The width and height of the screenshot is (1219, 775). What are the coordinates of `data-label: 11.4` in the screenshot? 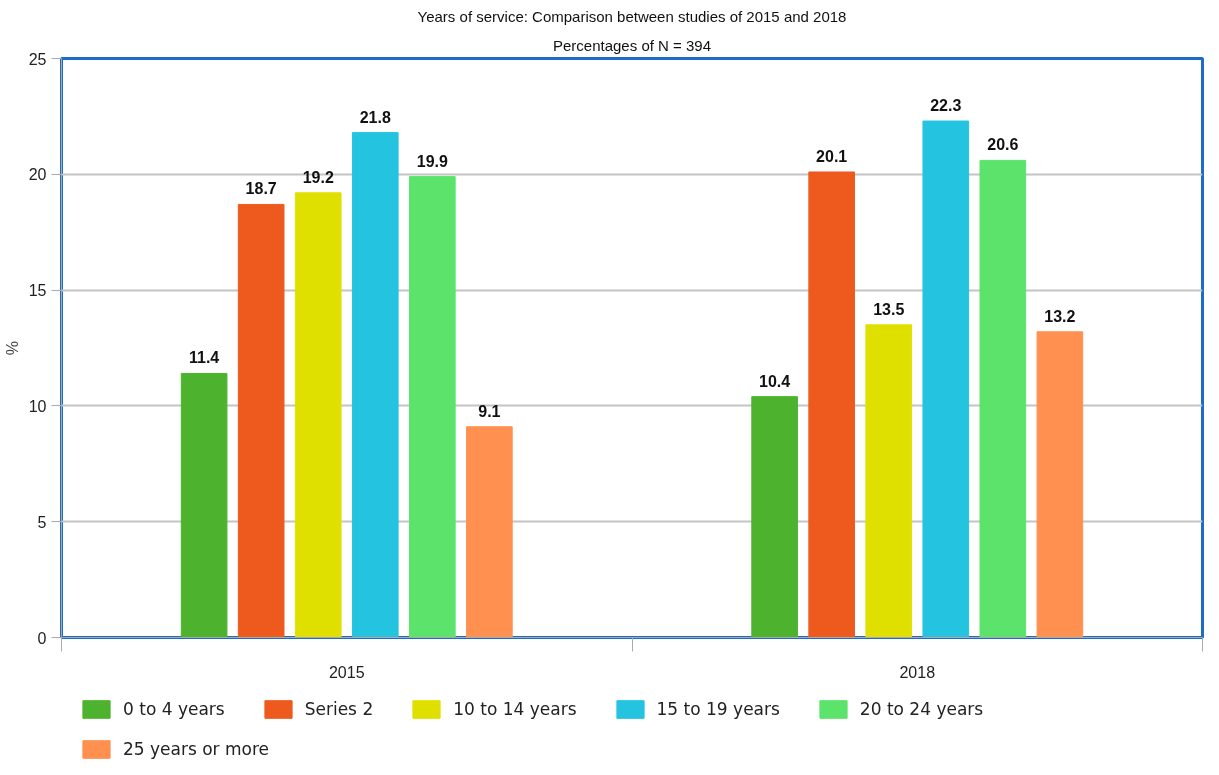 It's located at (204, 358).